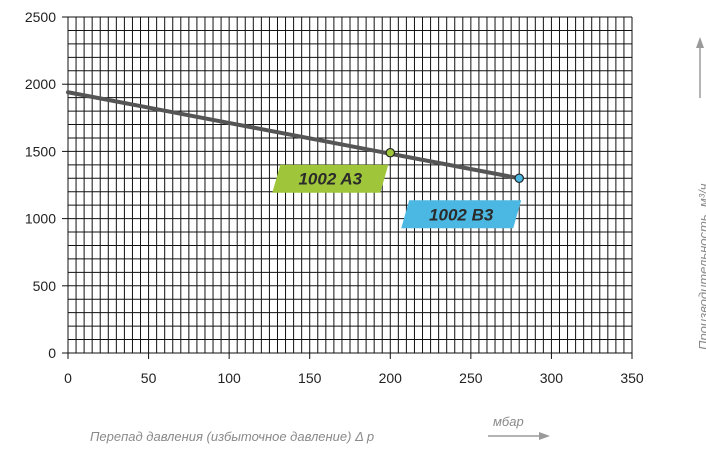 Image resolution: width=706 pixels, height=450 pixels. Describe the element at coordinates (40, 185) in the screenshot. I see `y-tick-labels: 0 500 1000 1500 2000 2500` at that location.